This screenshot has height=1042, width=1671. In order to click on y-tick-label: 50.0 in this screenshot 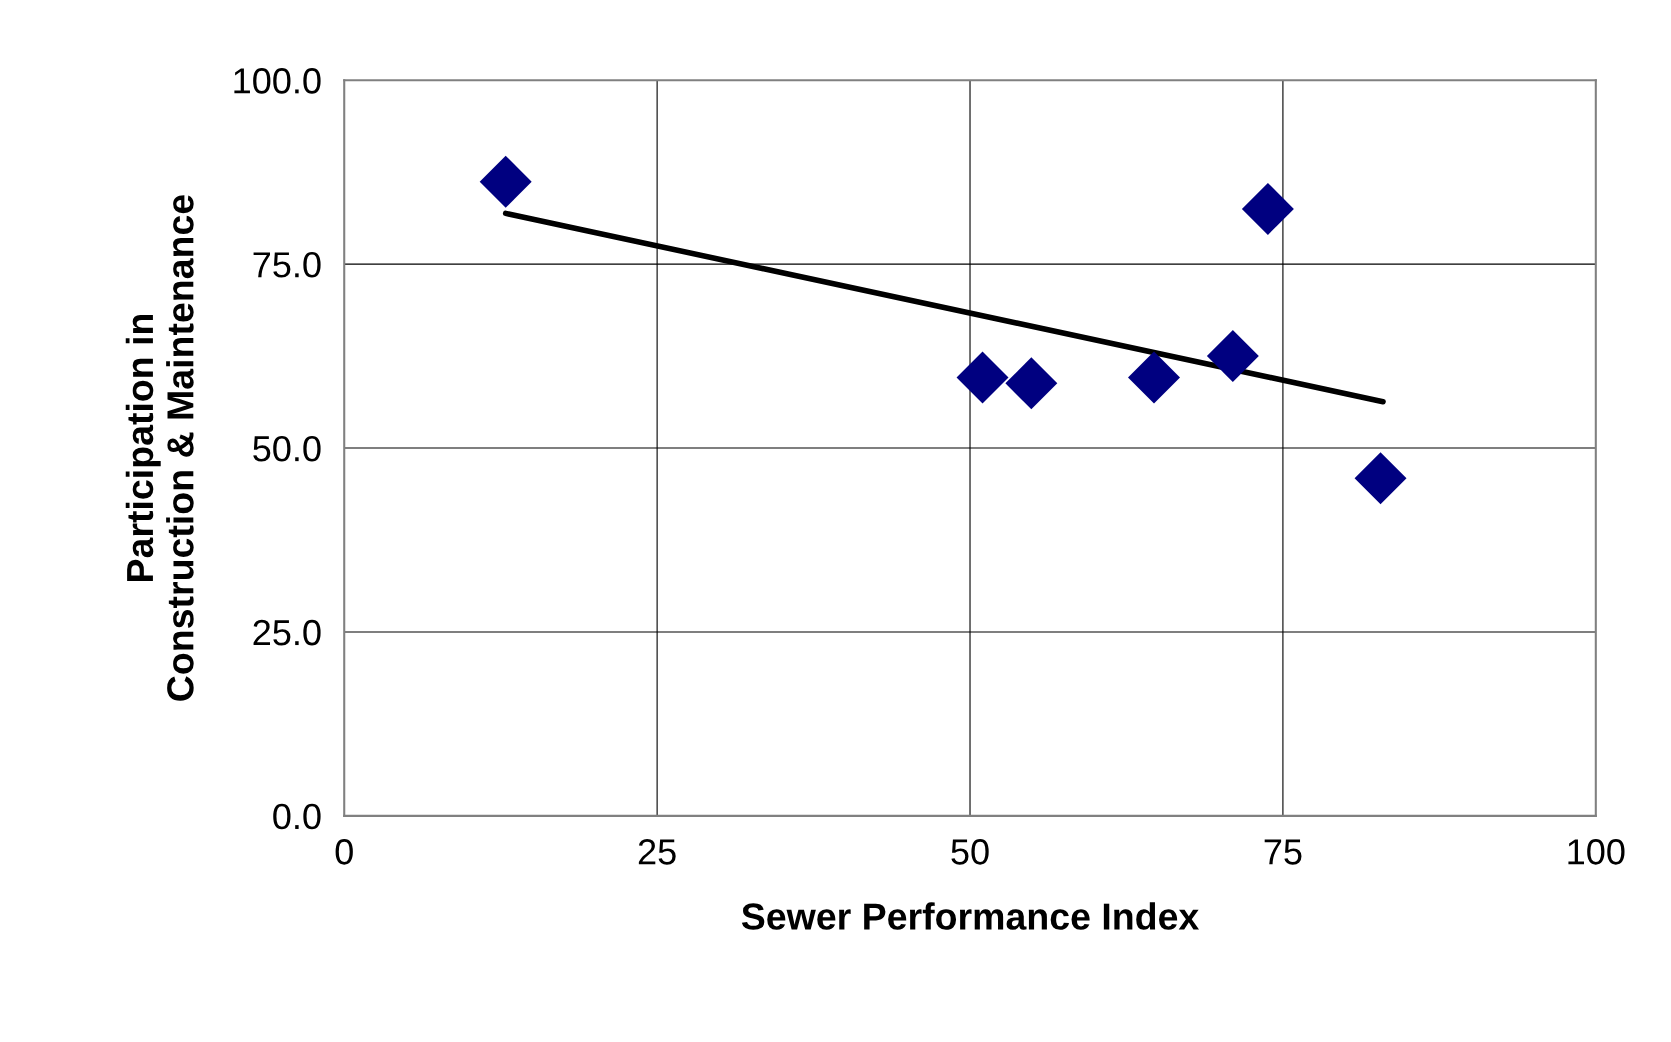, I will do `click(287, 448)`.